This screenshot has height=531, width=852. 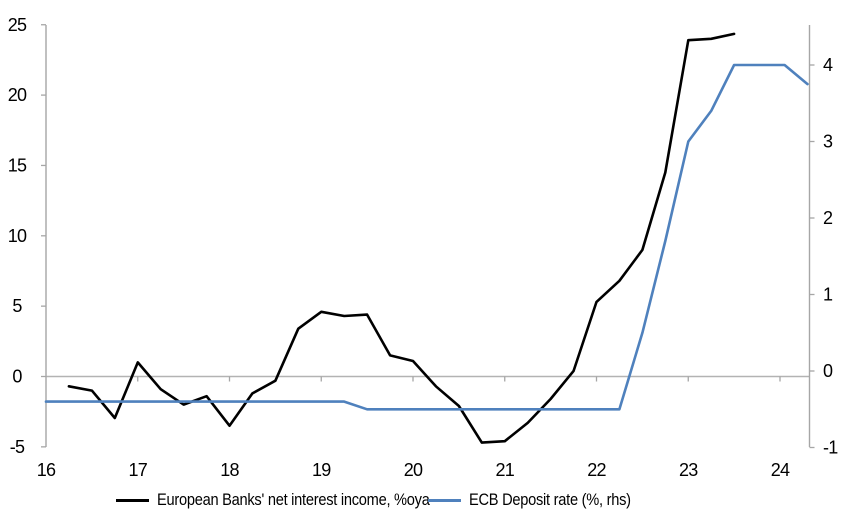 What do you see at coordinates (413, 470) in the screenshot?
I see `x-axis-tick-label: 20` at bounding box center [413, 470].